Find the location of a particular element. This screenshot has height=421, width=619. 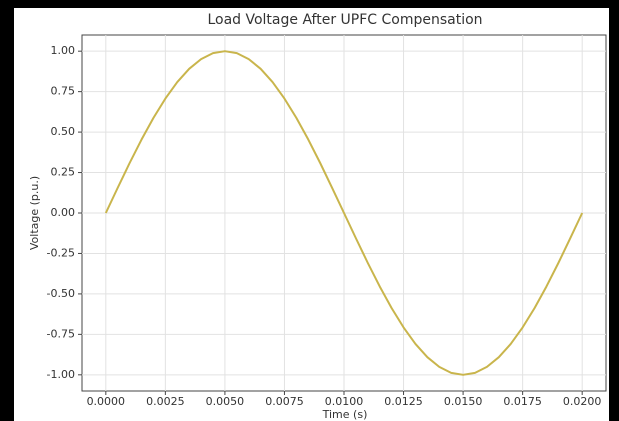

x-axis-label: Time (s) is located at coordinates (345, 414).